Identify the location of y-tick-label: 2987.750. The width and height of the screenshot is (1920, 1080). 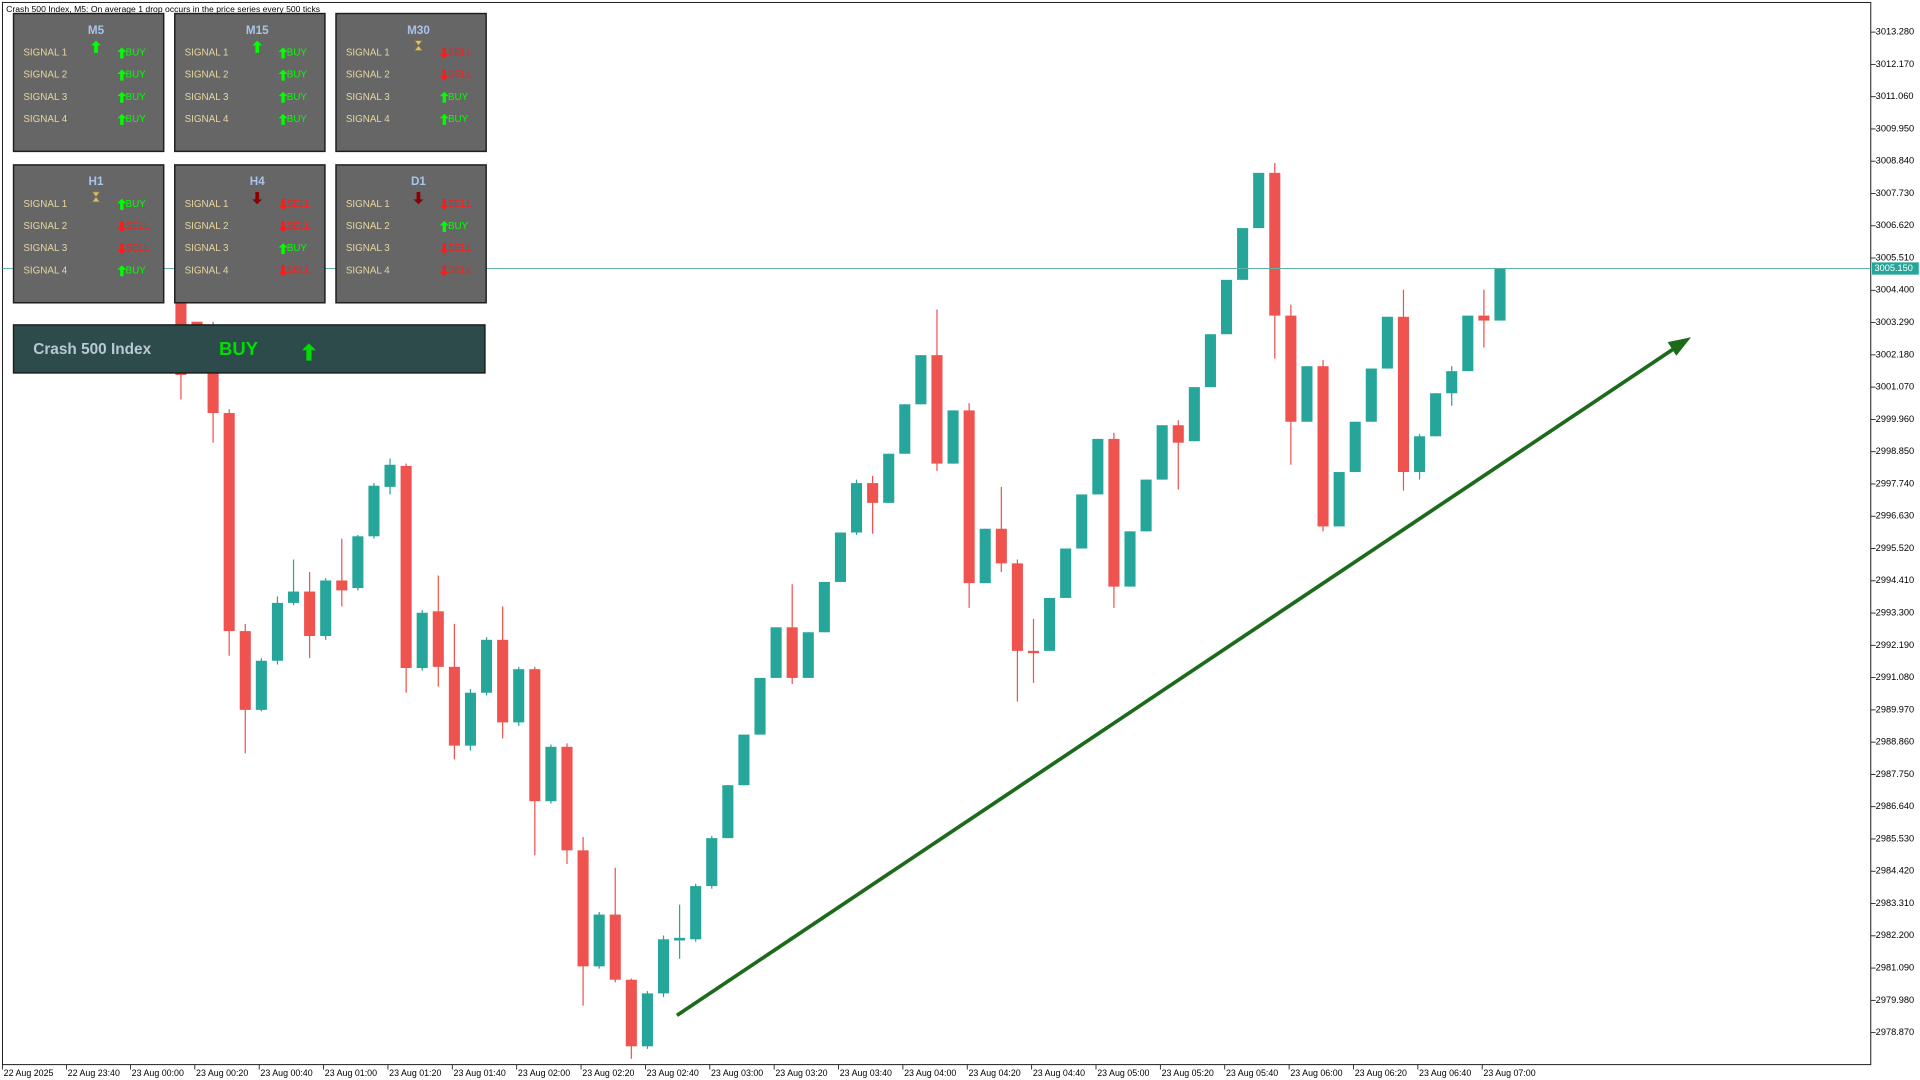
(1895, 774).